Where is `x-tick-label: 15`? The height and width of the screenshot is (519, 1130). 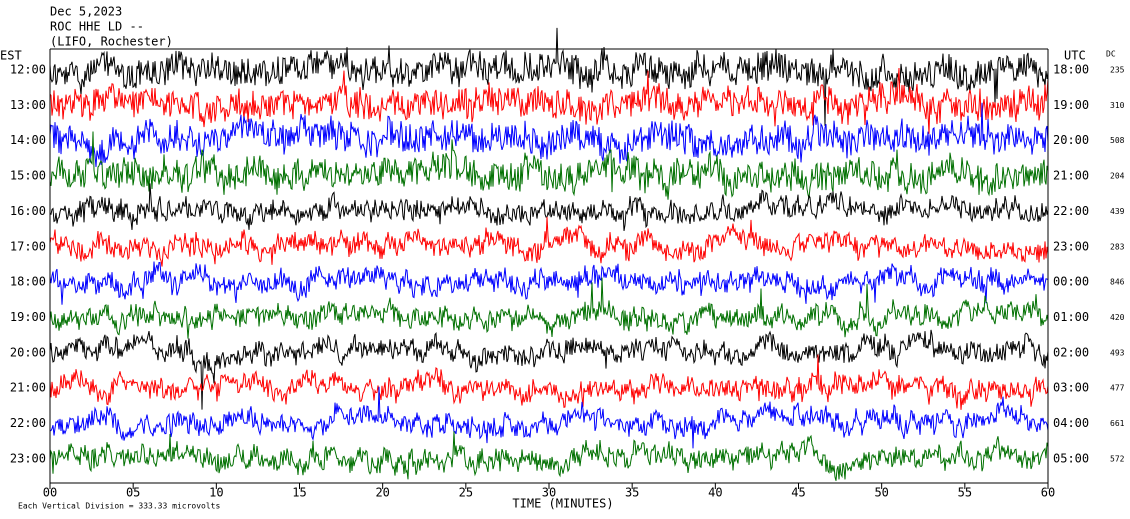 x-tick-label: 15 is located at coordinates (299, 493).